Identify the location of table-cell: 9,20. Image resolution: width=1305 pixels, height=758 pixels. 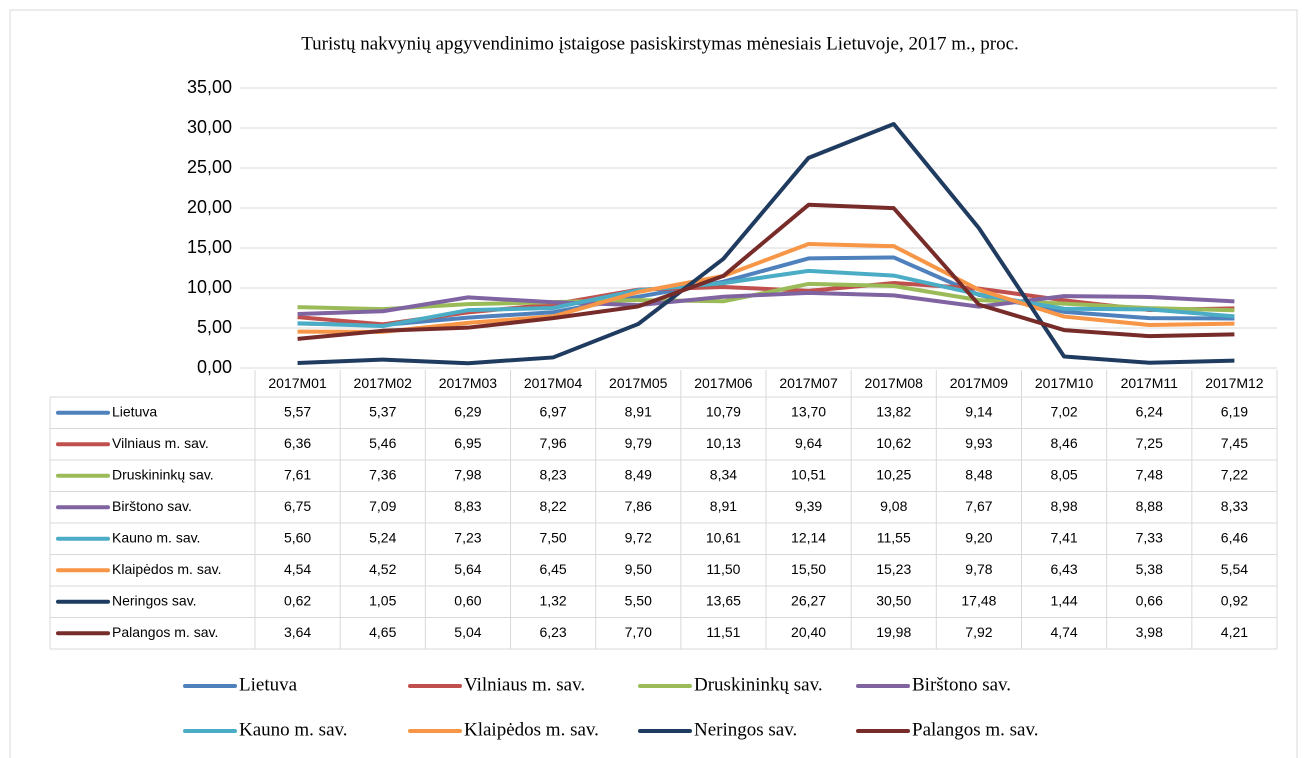
(978, 537).